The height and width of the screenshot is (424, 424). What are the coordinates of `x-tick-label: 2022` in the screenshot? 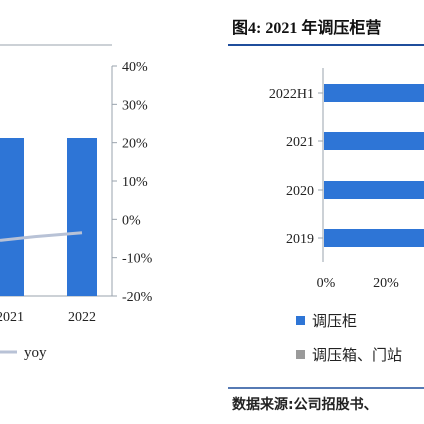 It's located at (82, 317).